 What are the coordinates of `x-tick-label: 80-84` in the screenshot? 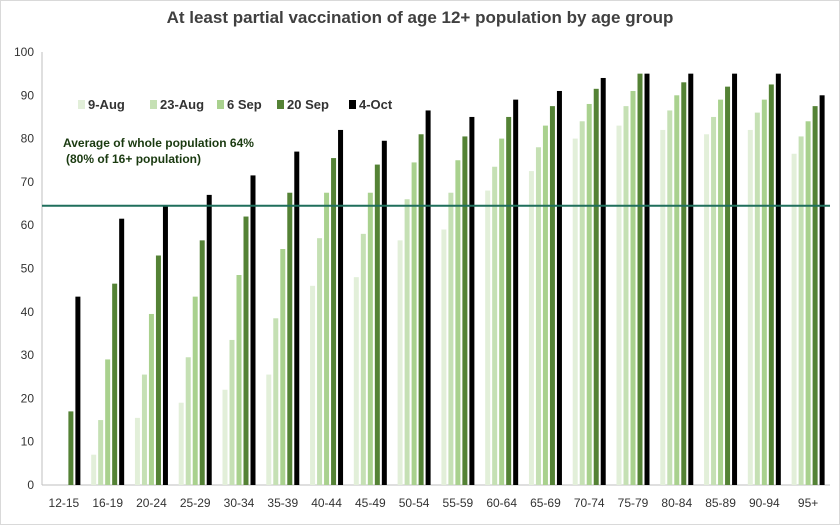 It's located at (676, 503).